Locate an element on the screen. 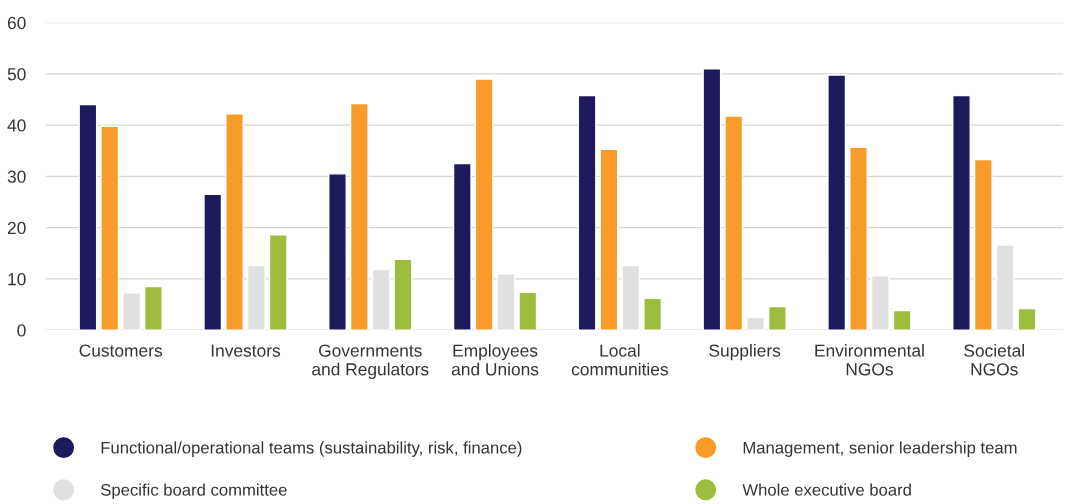 The height and width of the screenshot is (504, 1065). y-tick-label: 30 is located at coordinates (16, 176).